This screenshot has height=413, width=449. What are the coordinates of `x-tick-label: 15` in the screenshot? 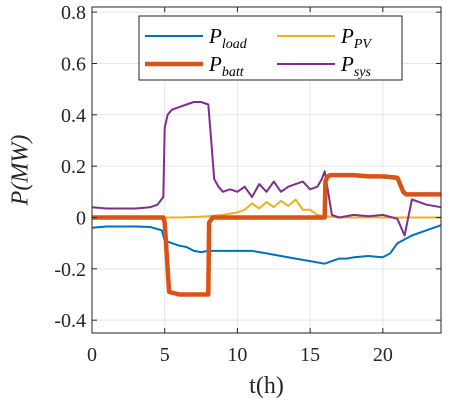 It's located at (310, 355).